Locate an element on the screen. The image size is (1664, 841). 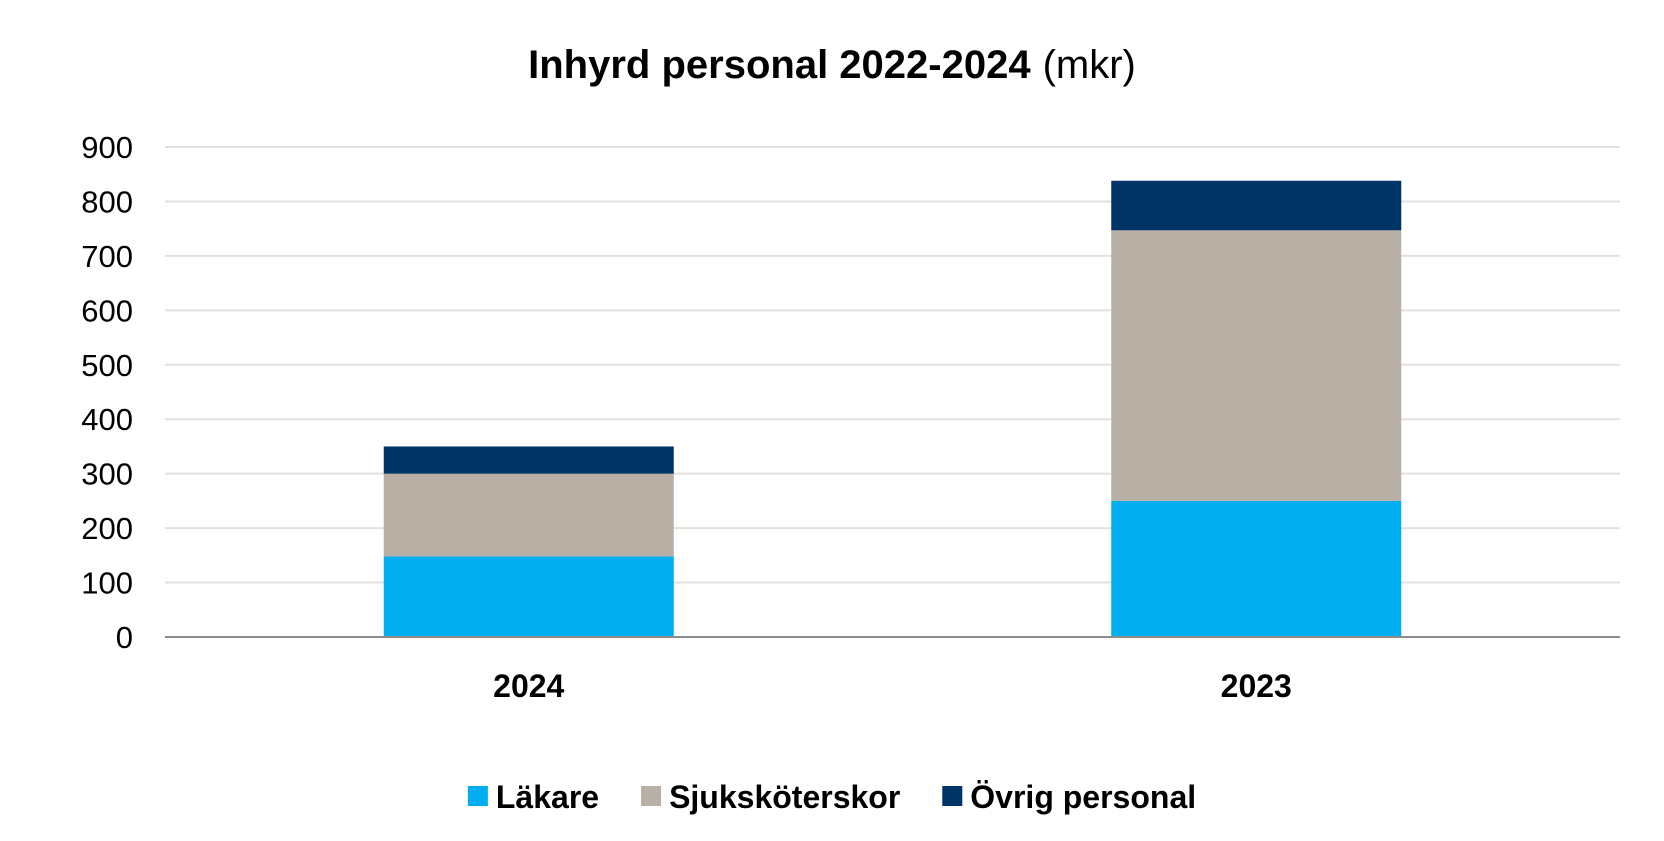
y-tick-label: 200 is located at coordinates (107, 528).